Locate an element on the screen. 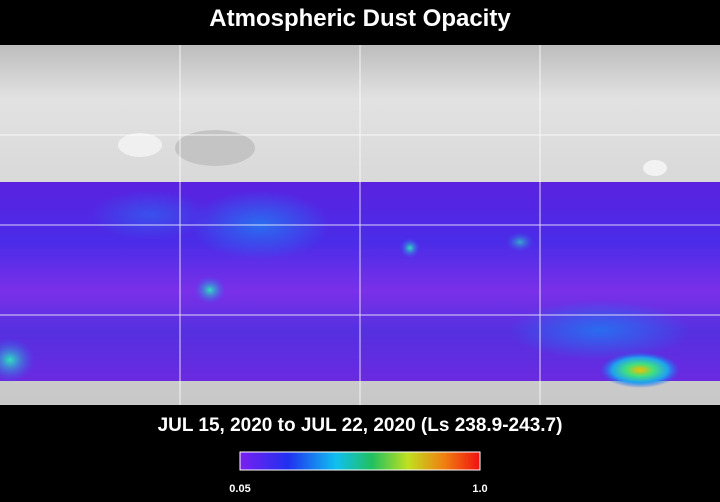 The image size is (720, 502). colorbar is located at coordinates (360, 461).